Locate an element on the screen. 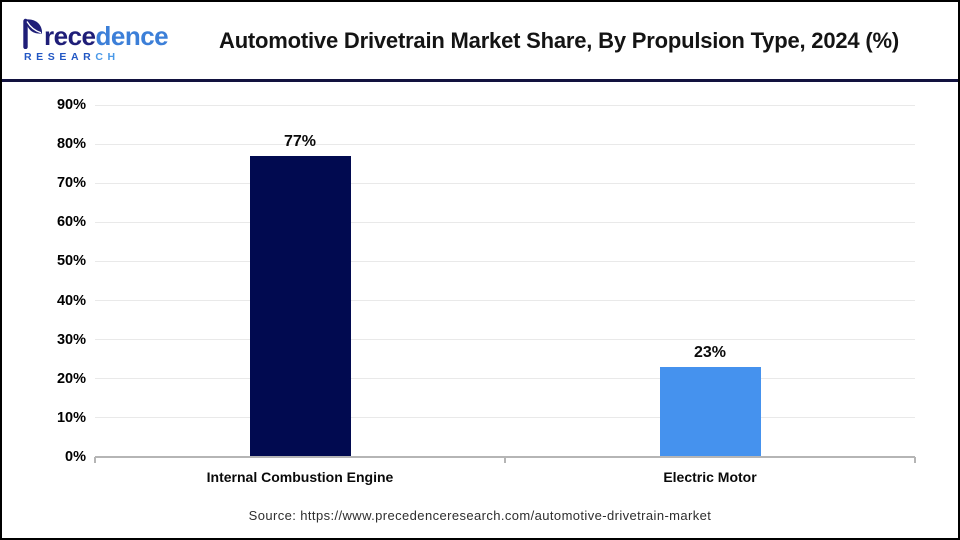 The width and height of the screenshot is (960, 540). brand-text-primary-light: dence is located at coordinates (132, 36).